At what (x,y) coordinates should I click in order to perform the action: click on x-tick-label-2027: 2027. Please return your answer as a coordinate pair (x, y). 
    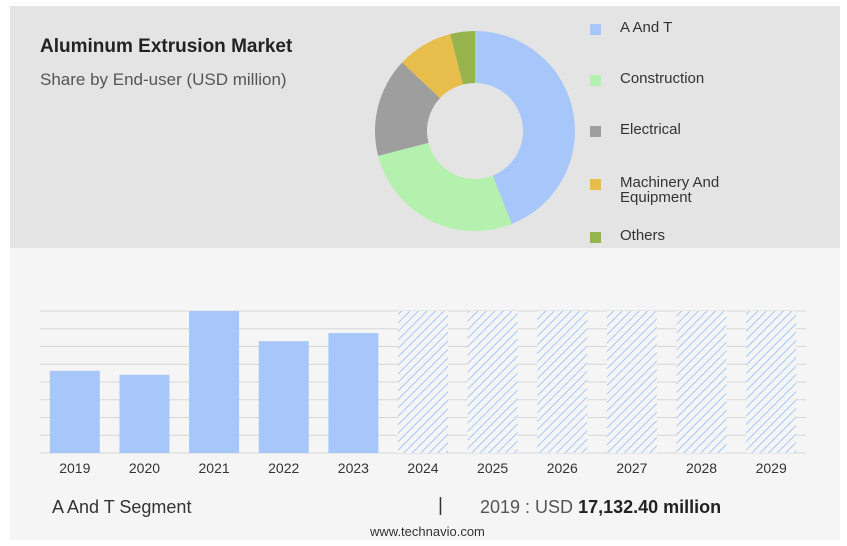
    Looking at the image, I should click on (631, 468).